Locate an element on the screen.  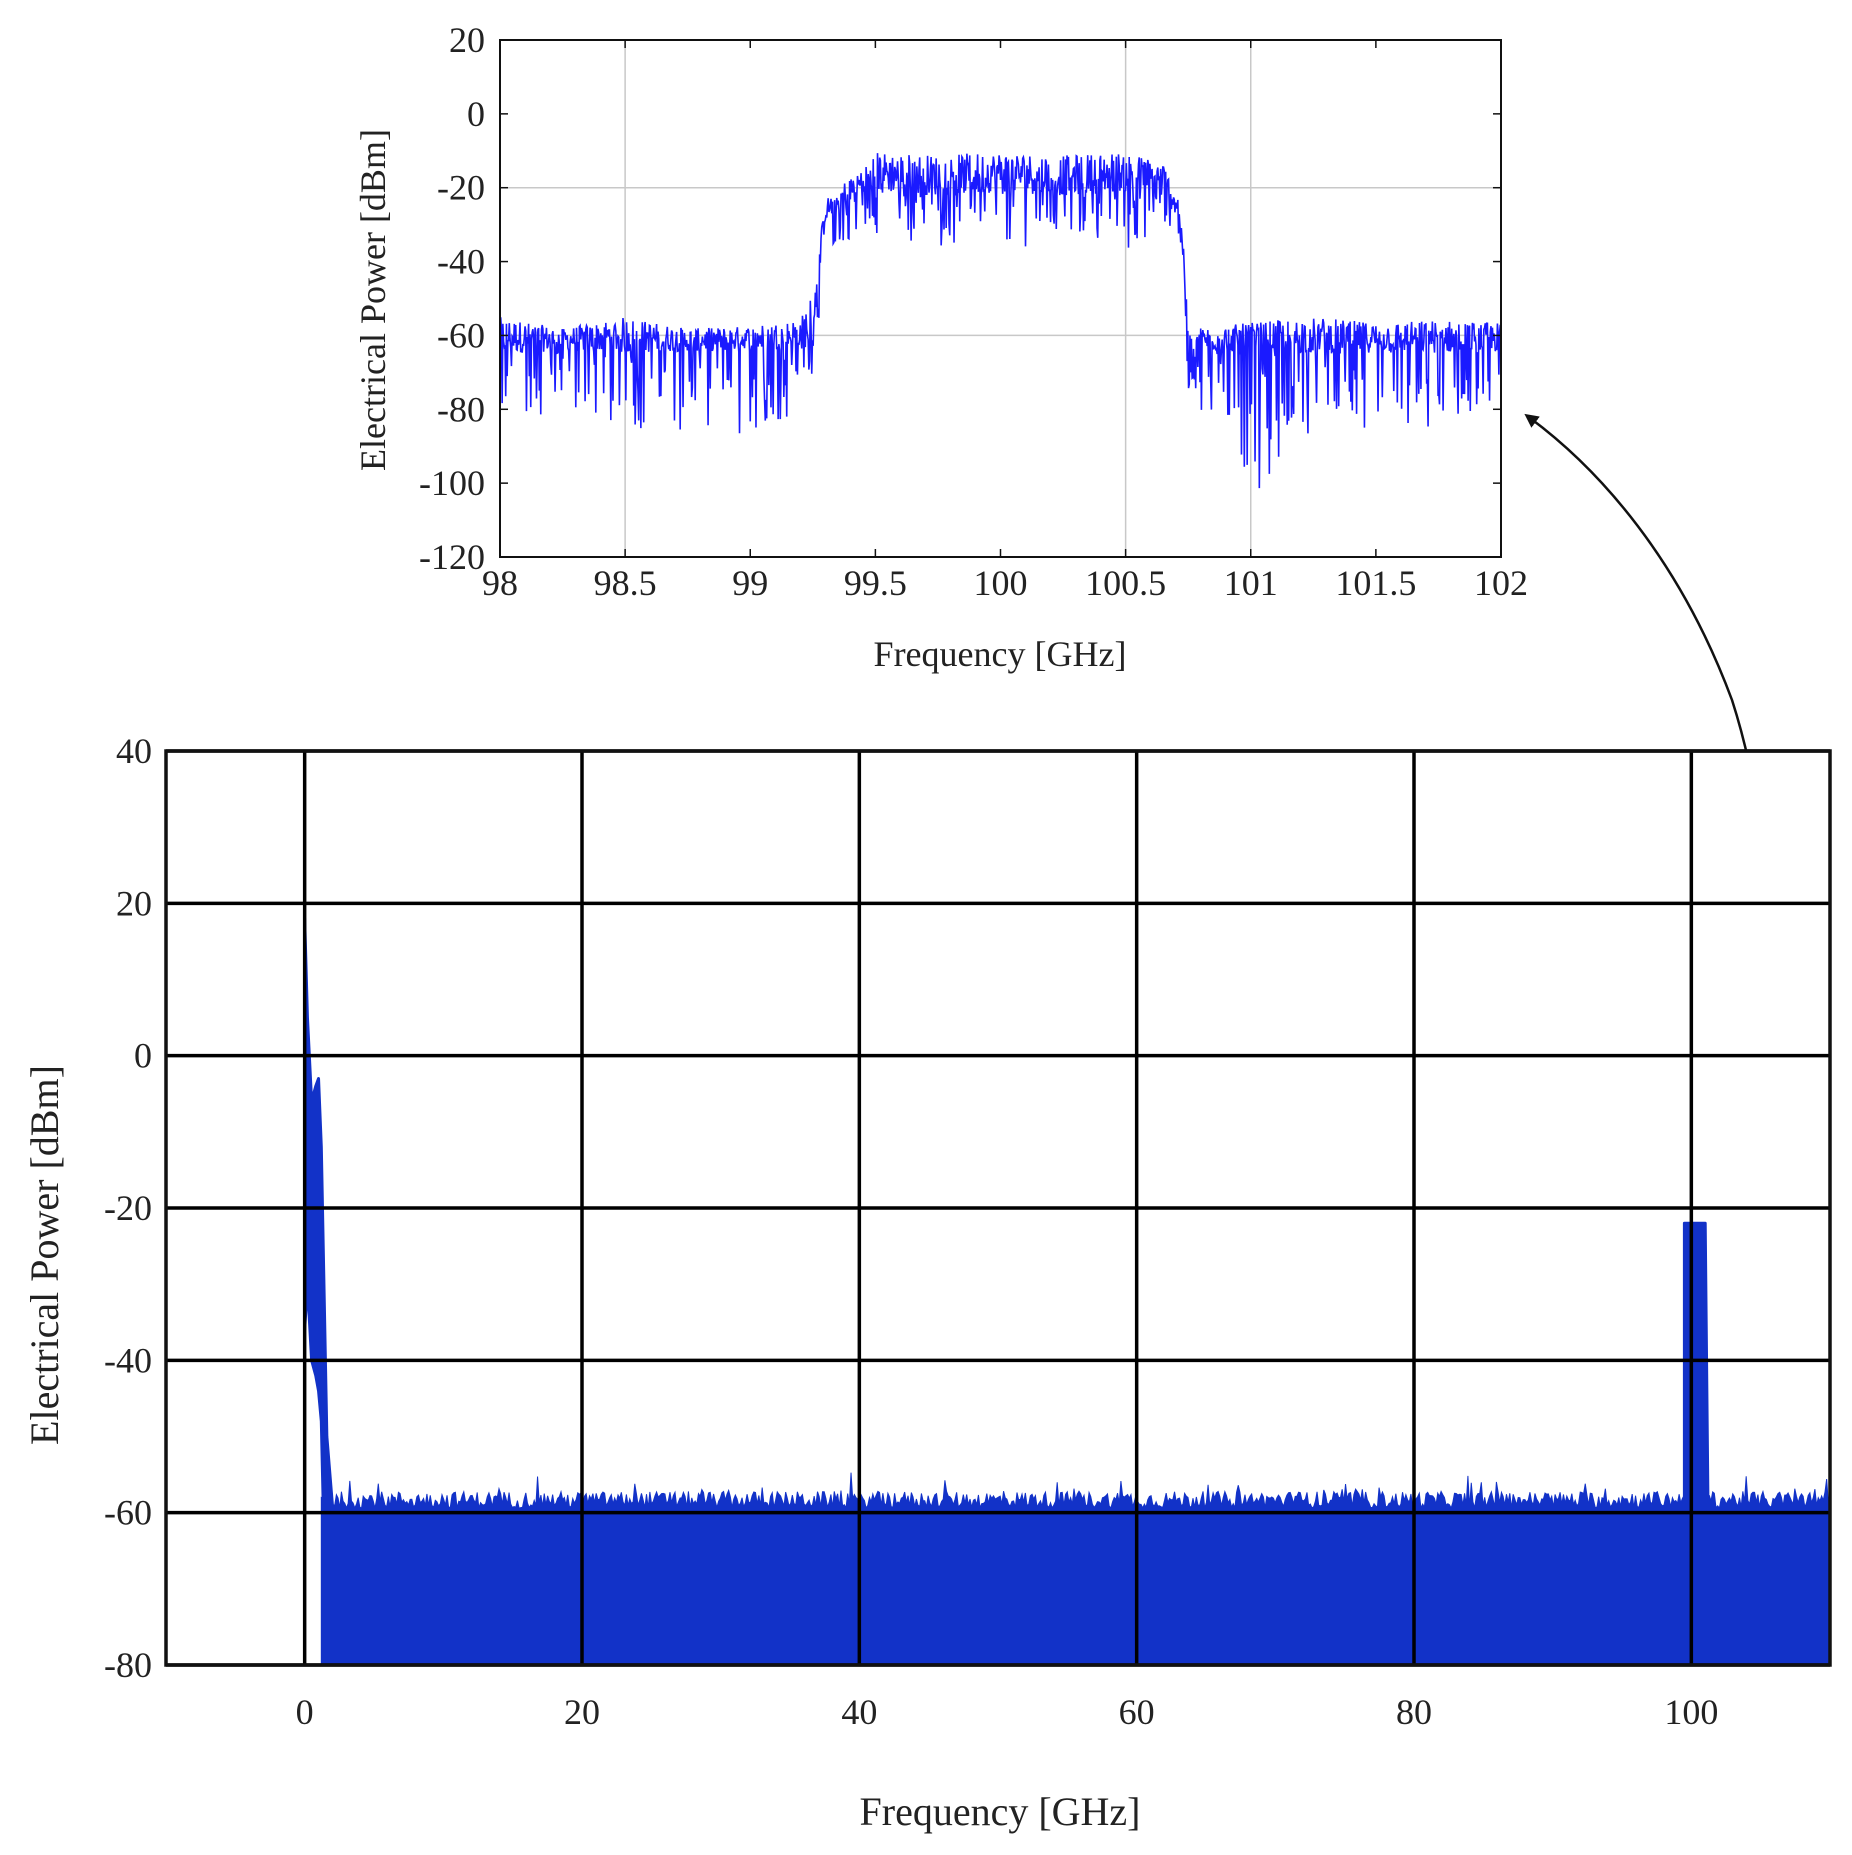
main-y-tick-label: 20 is located at coordinates (134, 903).